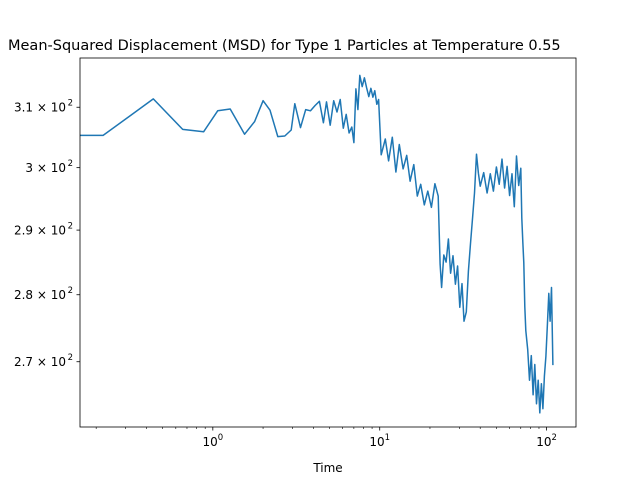 Image resolution: width=640 pixels, height=484 pixels. Describe the element at coordinates (45, 168) in the screenshot. I see `y-tick-label-3: 3 × 10` at that location.